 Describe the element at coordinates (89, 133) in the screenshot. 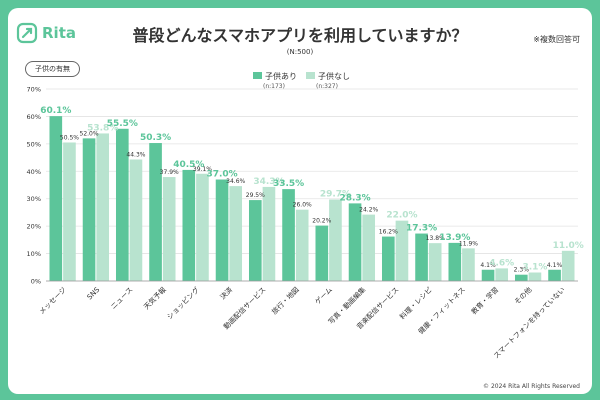

I see `data-label: 52.0%` at that location.